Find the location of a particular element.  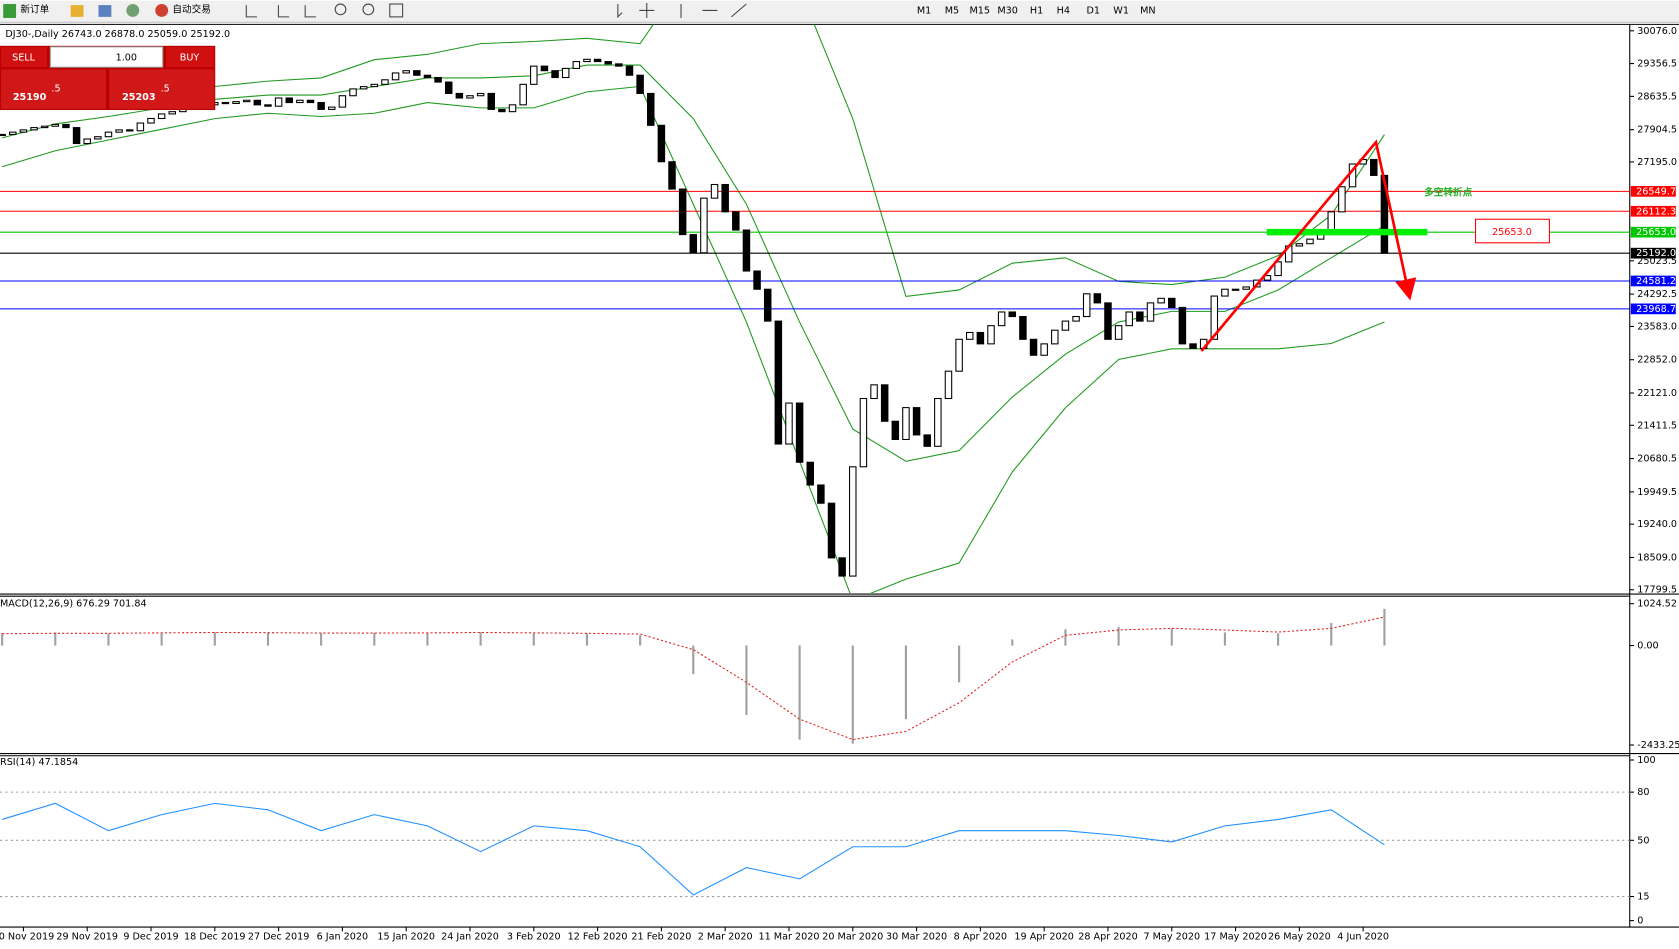

buy-price-fraction: .5 is located at coordinates (165, 89).